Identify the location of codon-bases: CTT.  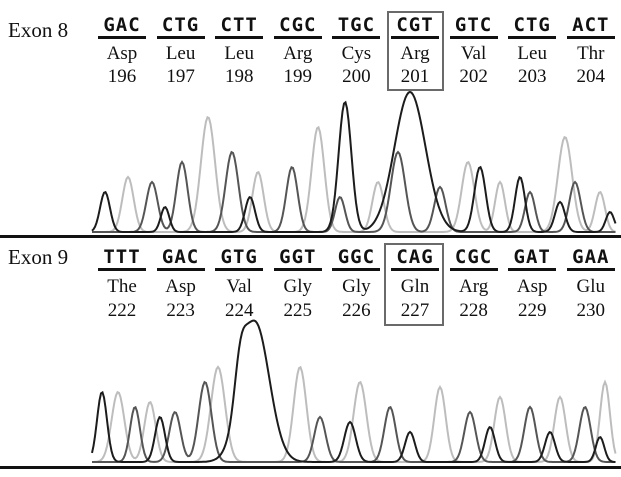
(239, 25).